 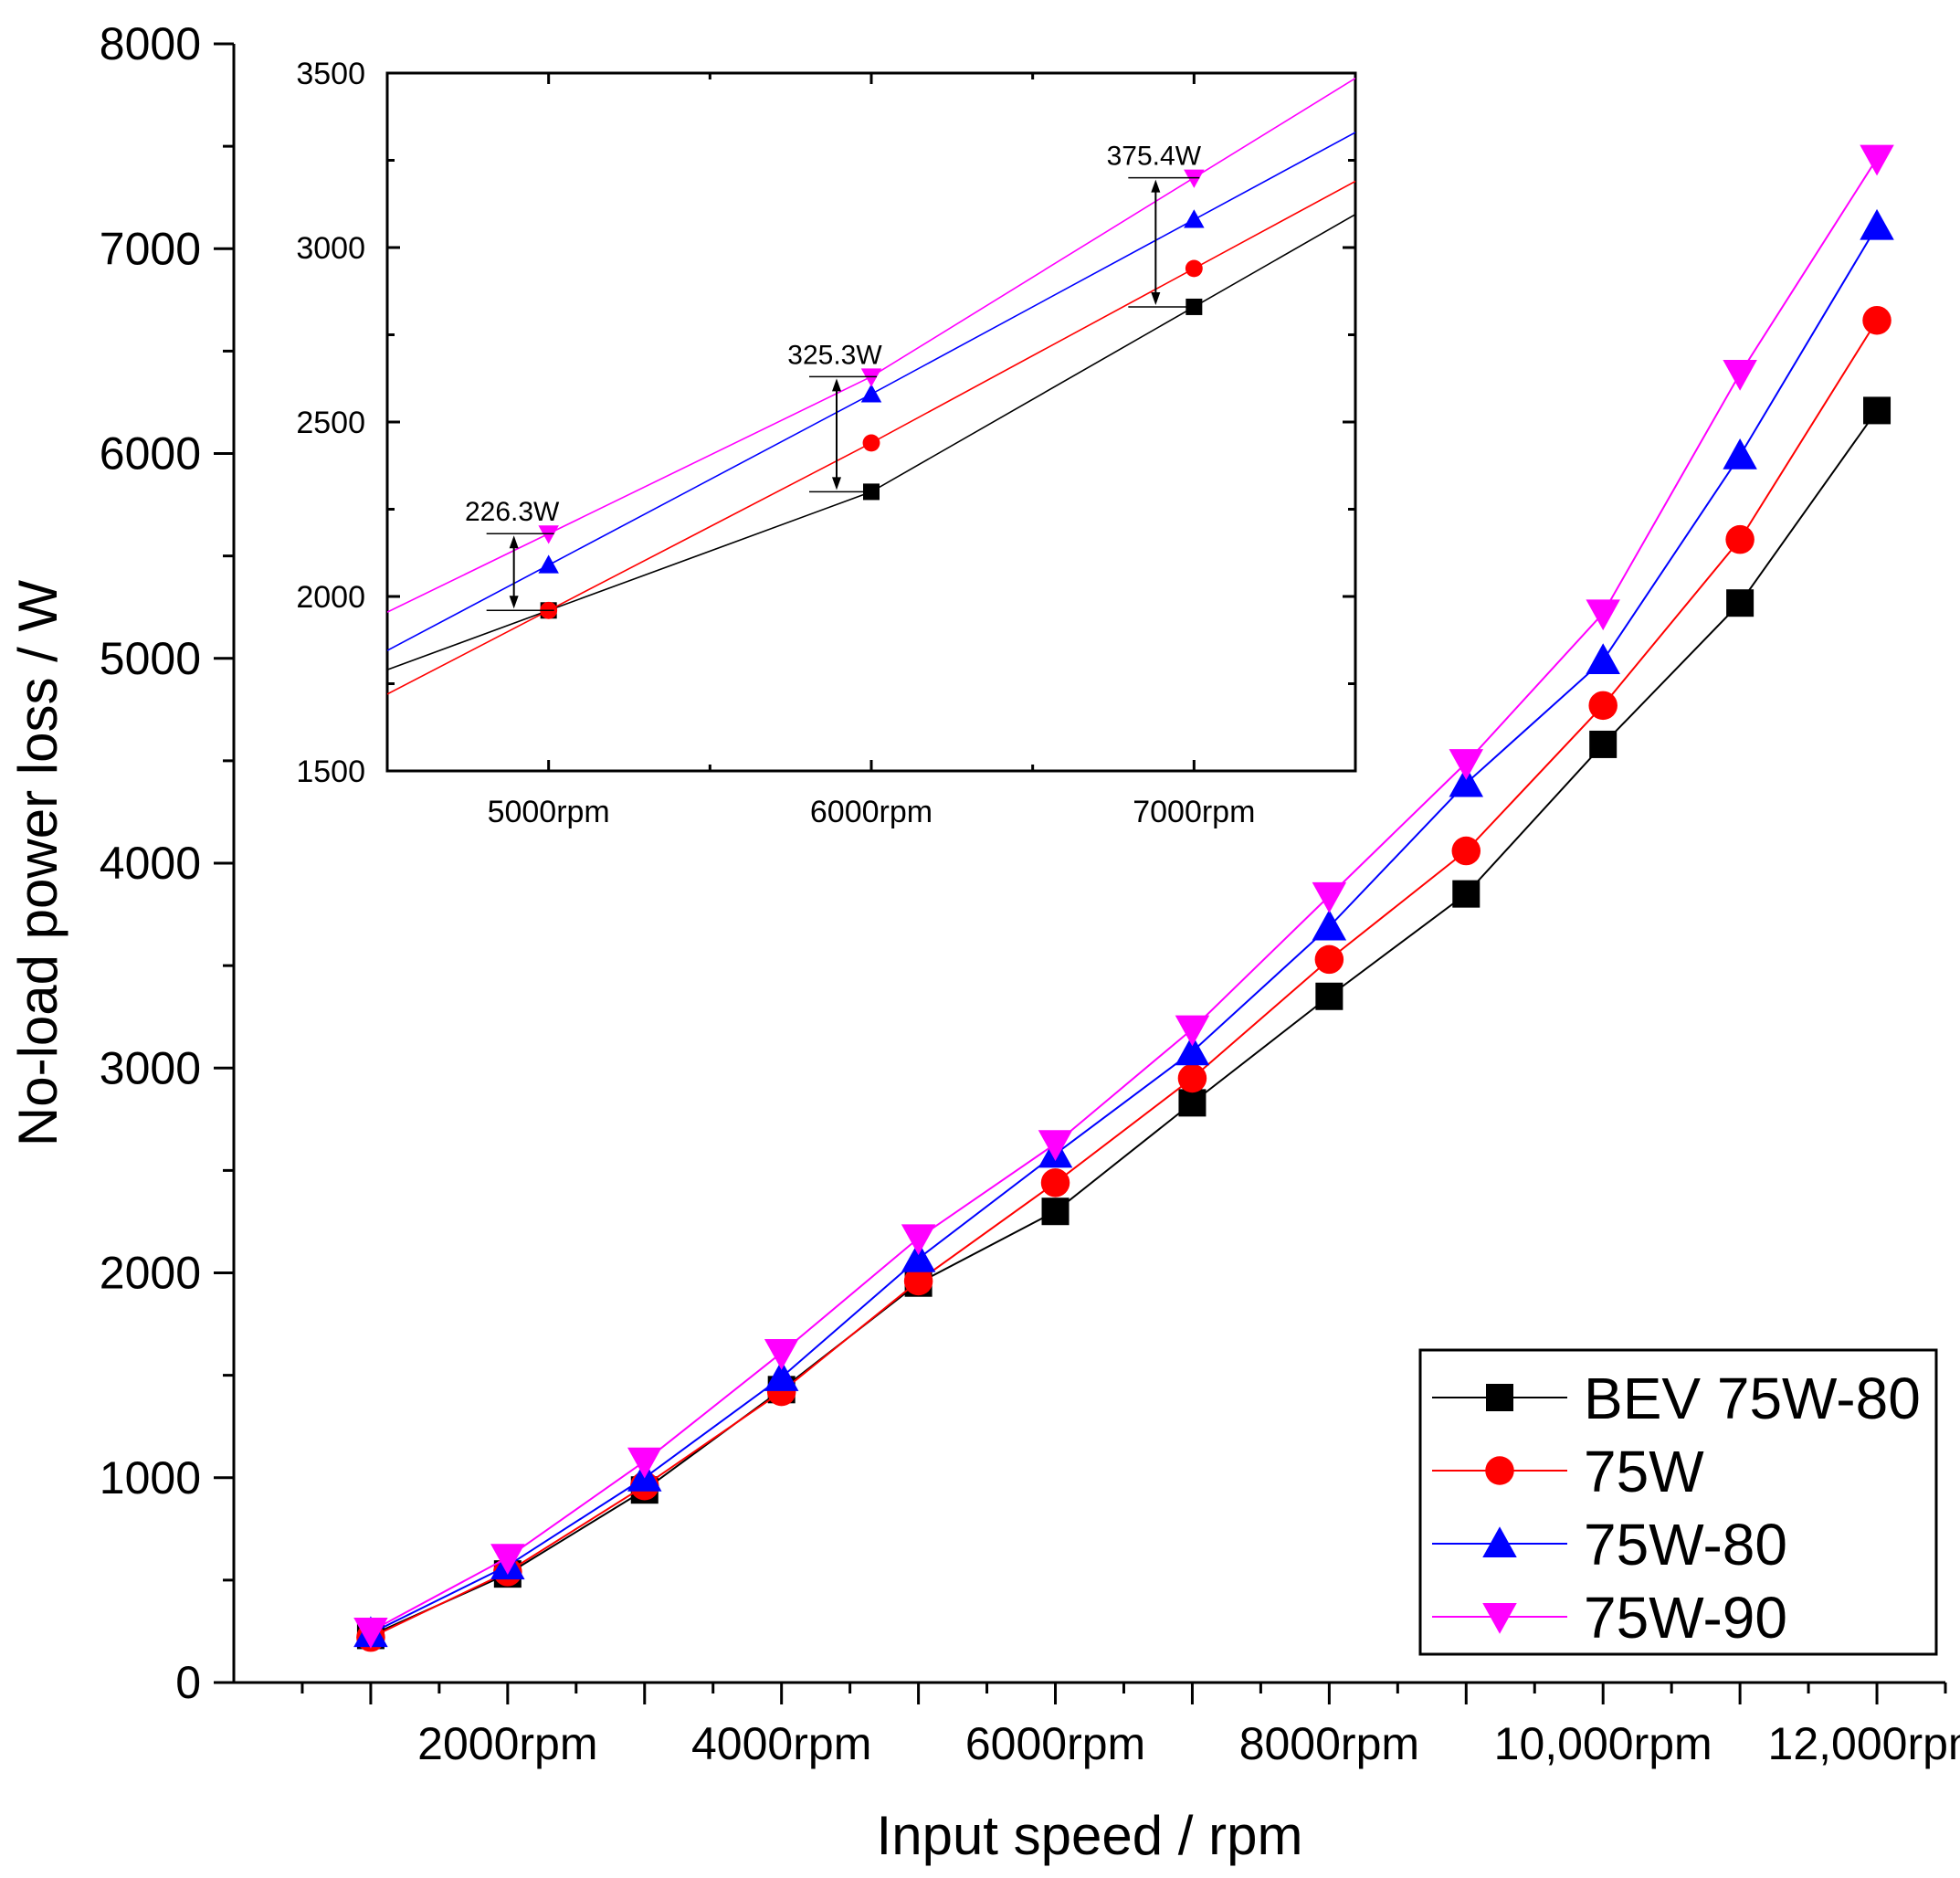 What do you see at coordinates (330, 772) in the screenshot?
I see `inset-y-tick-label: 1500` at bounding box center [330, 772].